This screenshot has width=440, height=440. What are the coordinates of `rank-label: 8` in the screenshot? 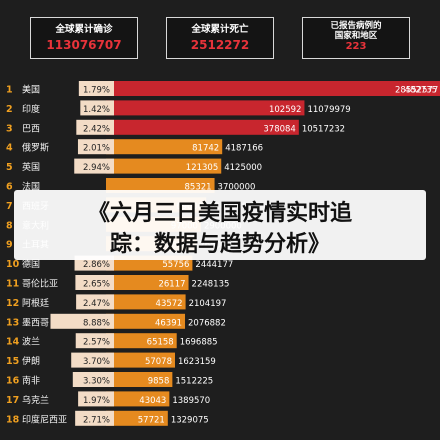 It's located at (9, 225).